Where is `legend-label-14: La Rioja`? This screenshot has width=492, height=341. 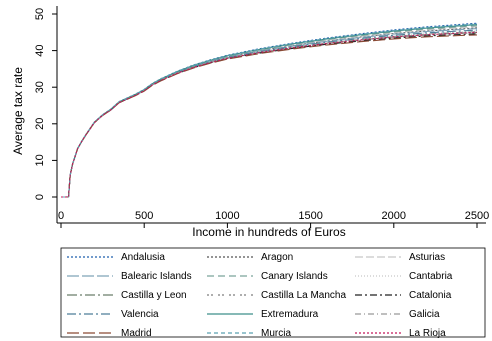 legend-label-14: La Rioja is located at coordinates (427, 333).